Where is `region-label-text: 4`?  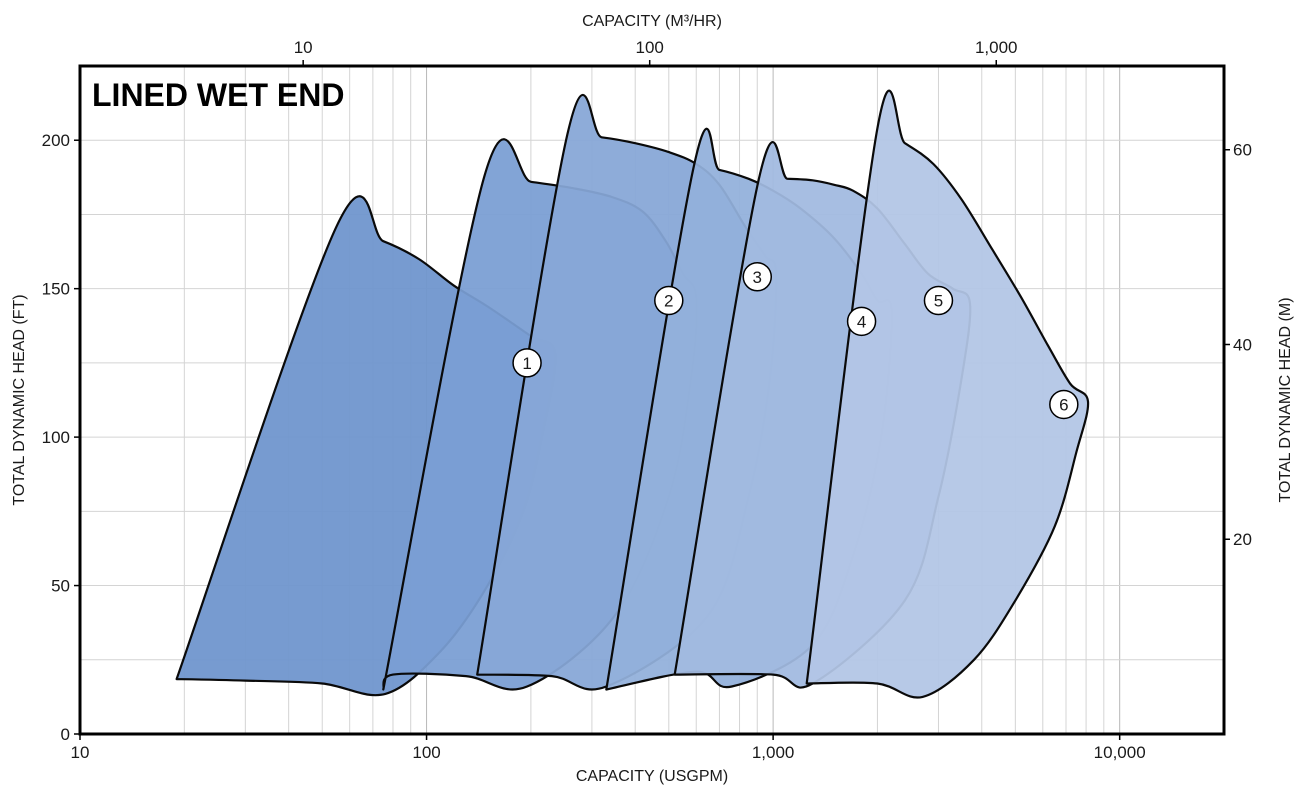 region-label-text: 4 is located at coordinates (861, 321).